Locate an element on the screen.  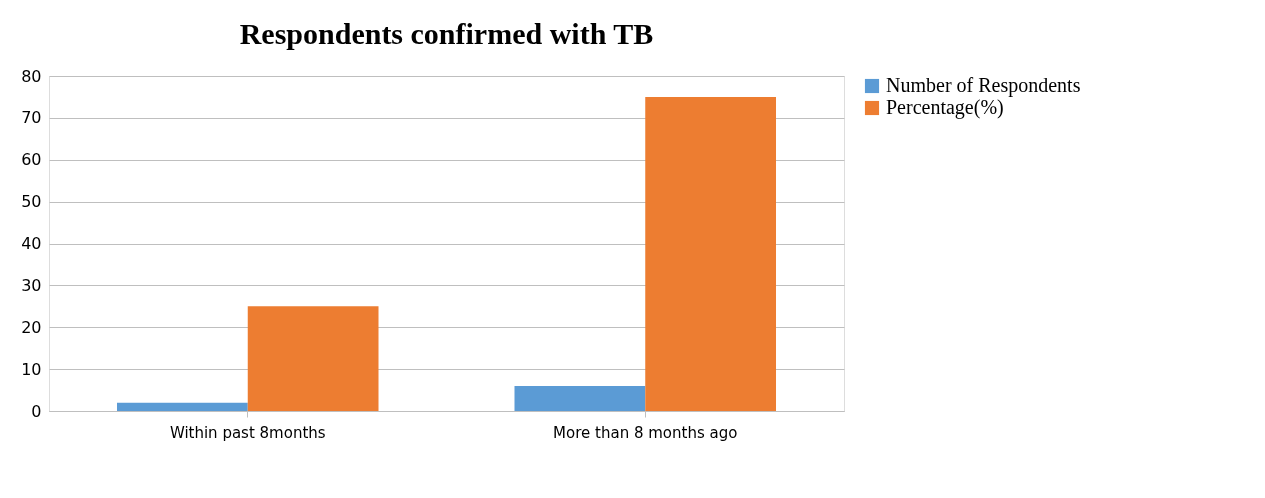
y-tick-label: 10 is located at coordinates (31, 369).